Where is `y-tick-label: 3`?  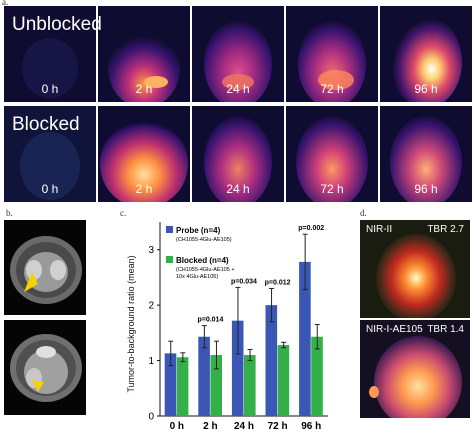
y-tick-label: 3 is located at coordinates (151, 250).